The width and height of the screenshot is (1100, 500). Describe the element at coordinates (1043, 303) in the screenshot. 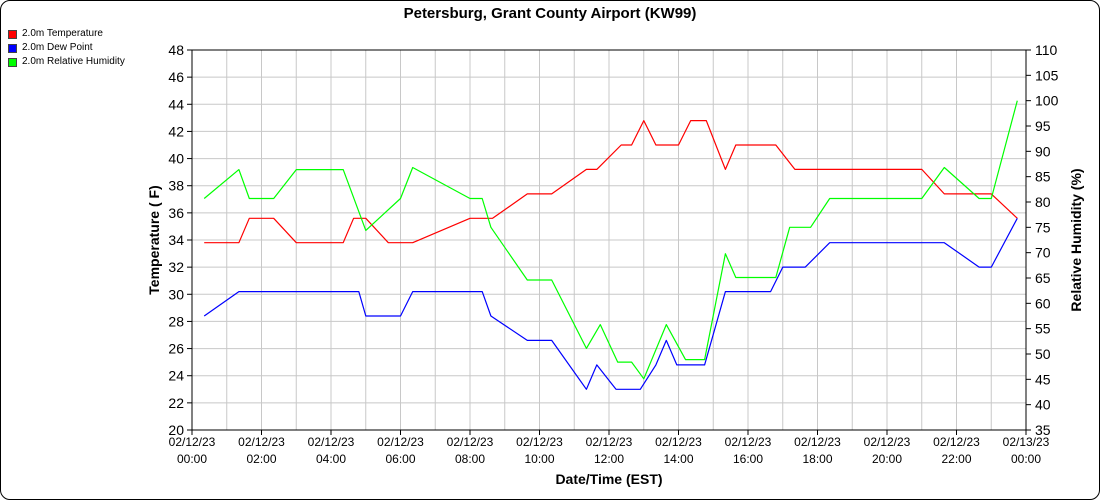

I see `right-tick-label: 60` at that location.